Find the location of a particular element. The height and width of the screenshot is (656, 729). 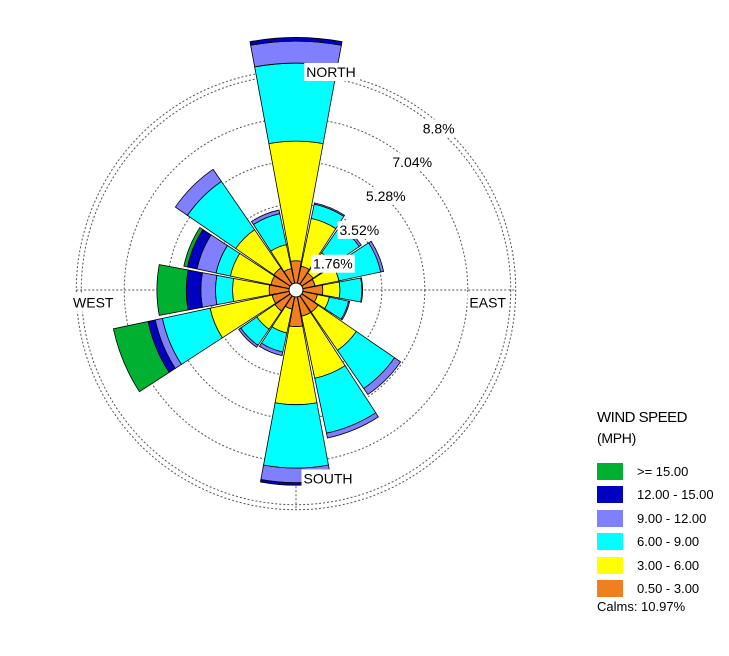

ring-label-1-group: 1.76% is located at coordinates (333, 263).